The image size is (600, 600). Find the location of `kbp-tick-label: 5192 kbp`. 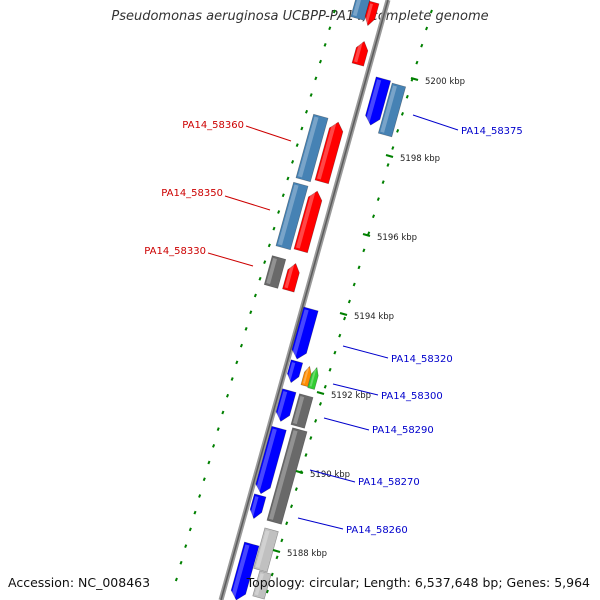

kbp-tick-label: 5192 kbp is located at coordinates (351, 396).